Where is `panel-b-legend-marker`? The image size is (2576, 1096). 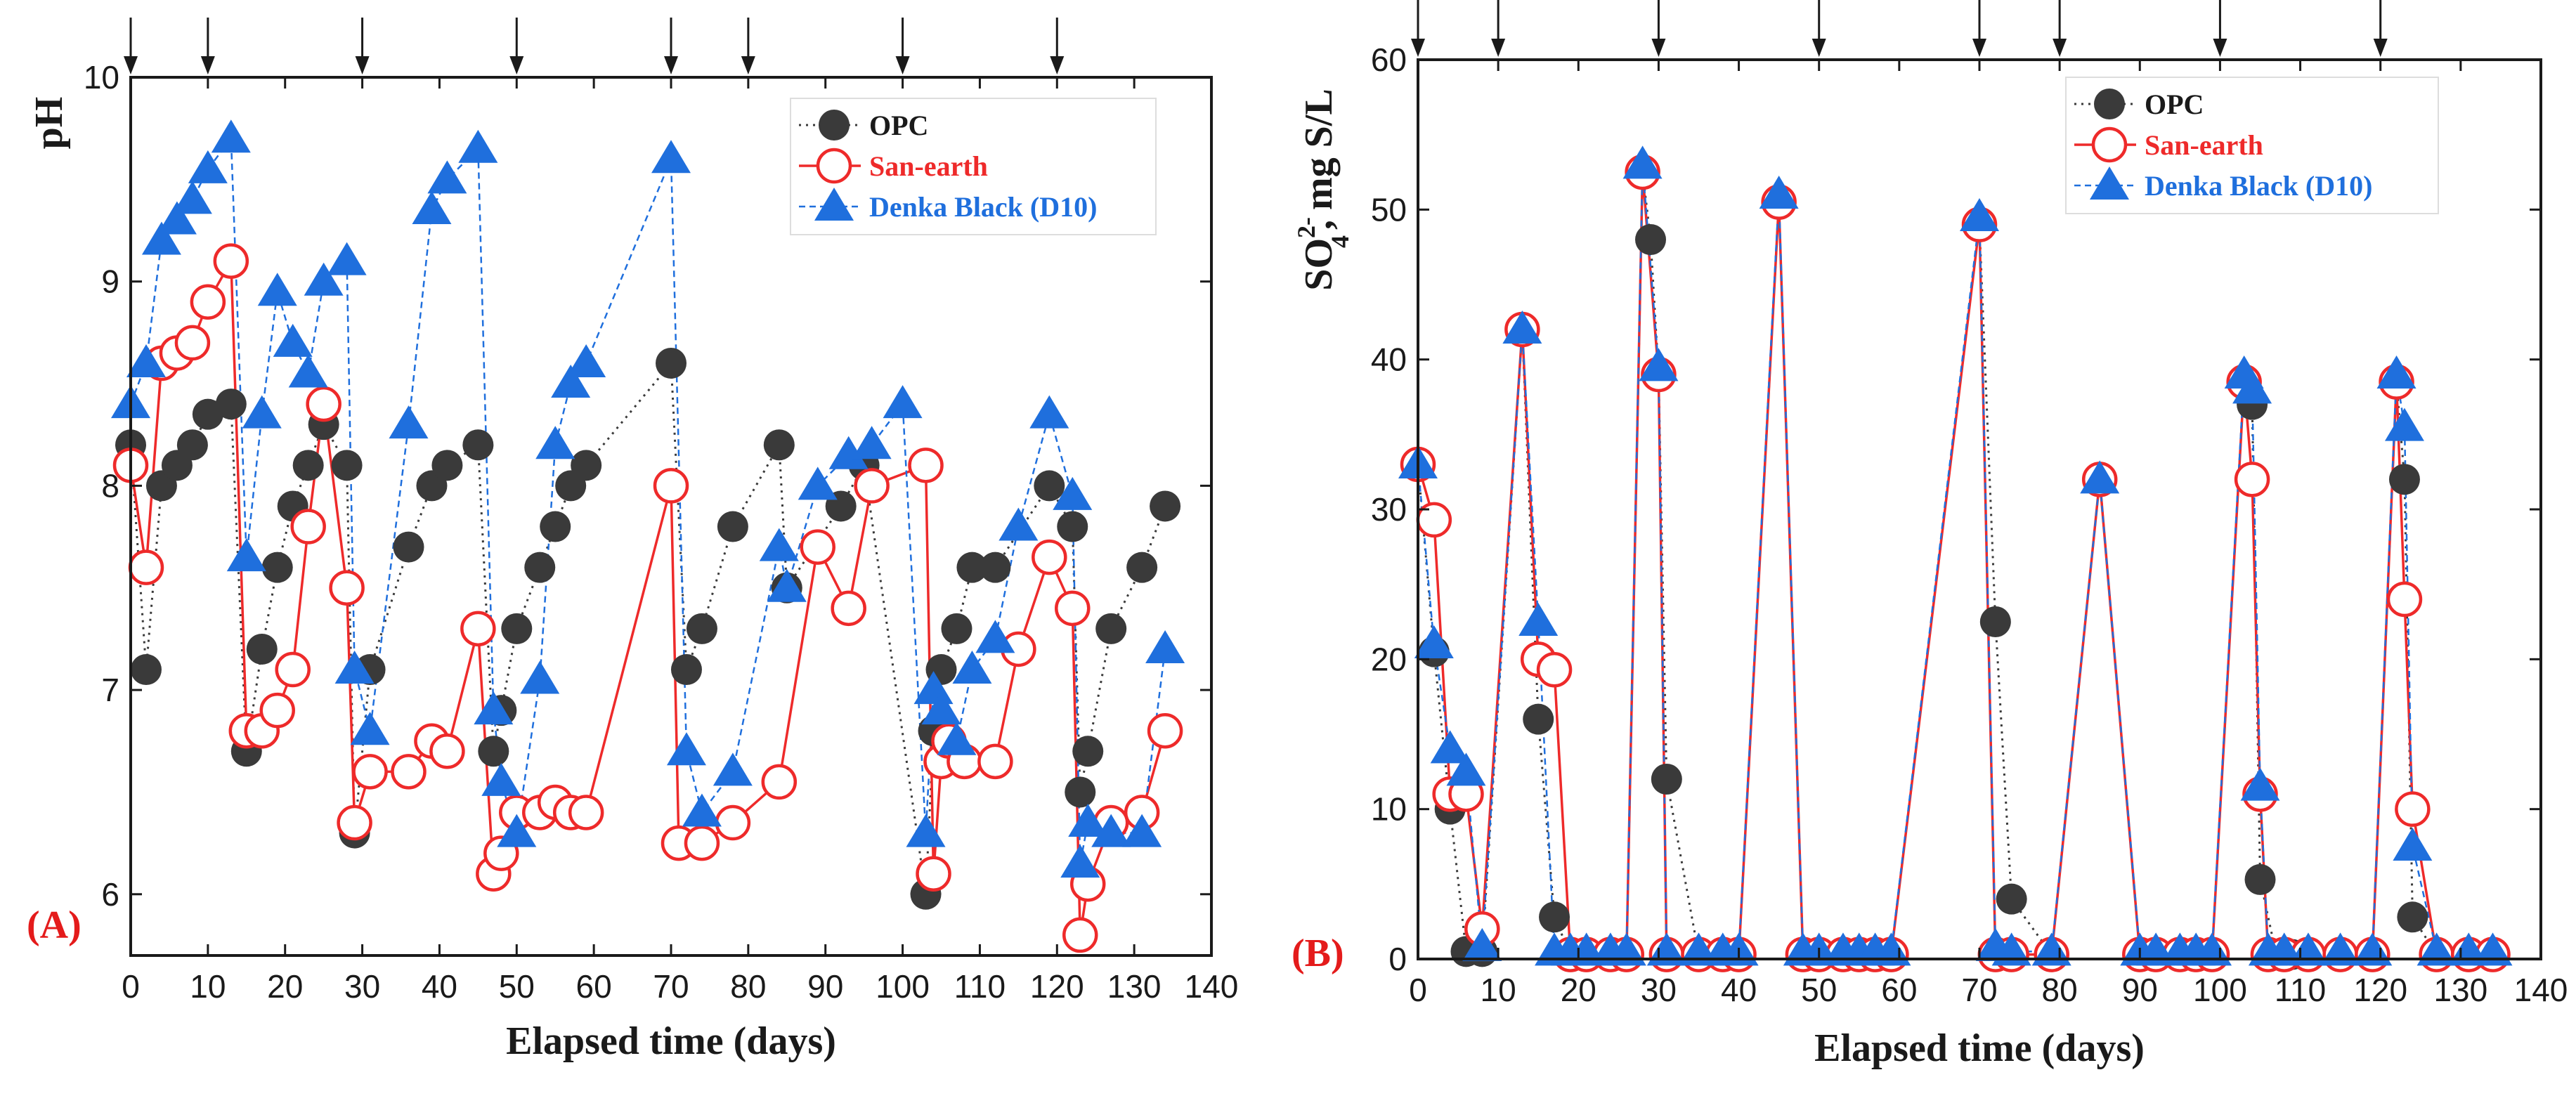
panel-b-legend-marker is located at coordinates (2109, 183).